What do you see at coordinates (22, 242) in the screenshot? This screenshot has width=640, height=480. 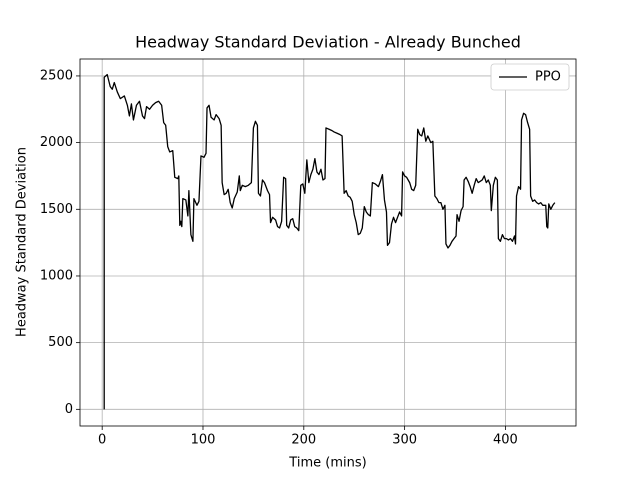 I see `y-axis-label: Headway Standard Deviation` at bounding box center [22, 242].